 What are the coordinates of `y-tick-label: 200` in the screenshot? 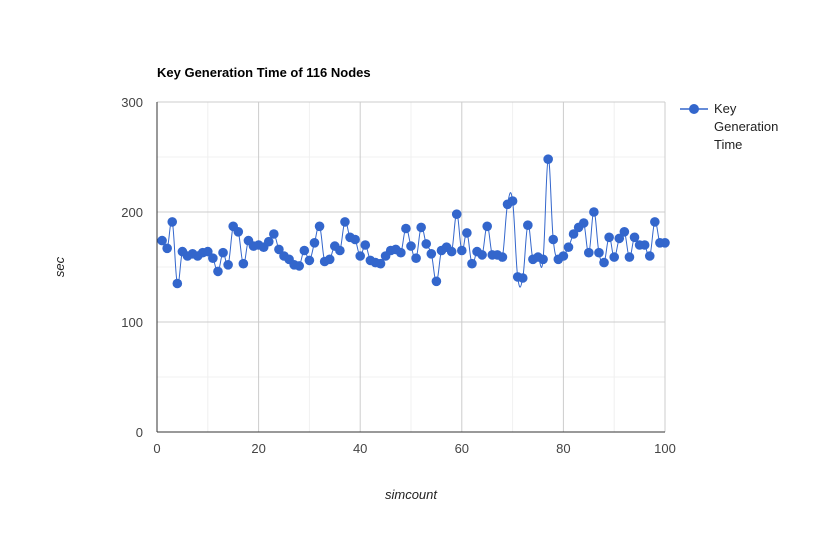 It's located at (132, 212).